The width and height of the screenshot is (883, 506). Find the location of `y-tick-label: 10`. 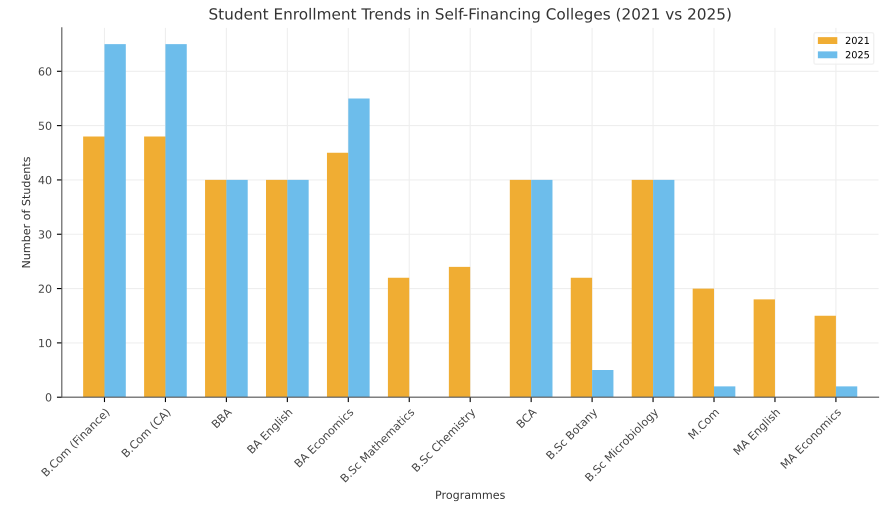

y-tick-label: 10 is located at coordinates (45, 343).